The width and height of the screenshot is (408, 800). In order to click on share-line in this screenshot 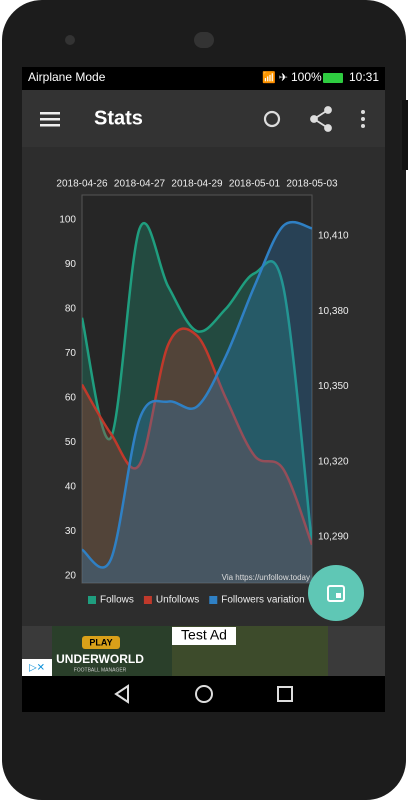, I will do `click(320, 119)`.